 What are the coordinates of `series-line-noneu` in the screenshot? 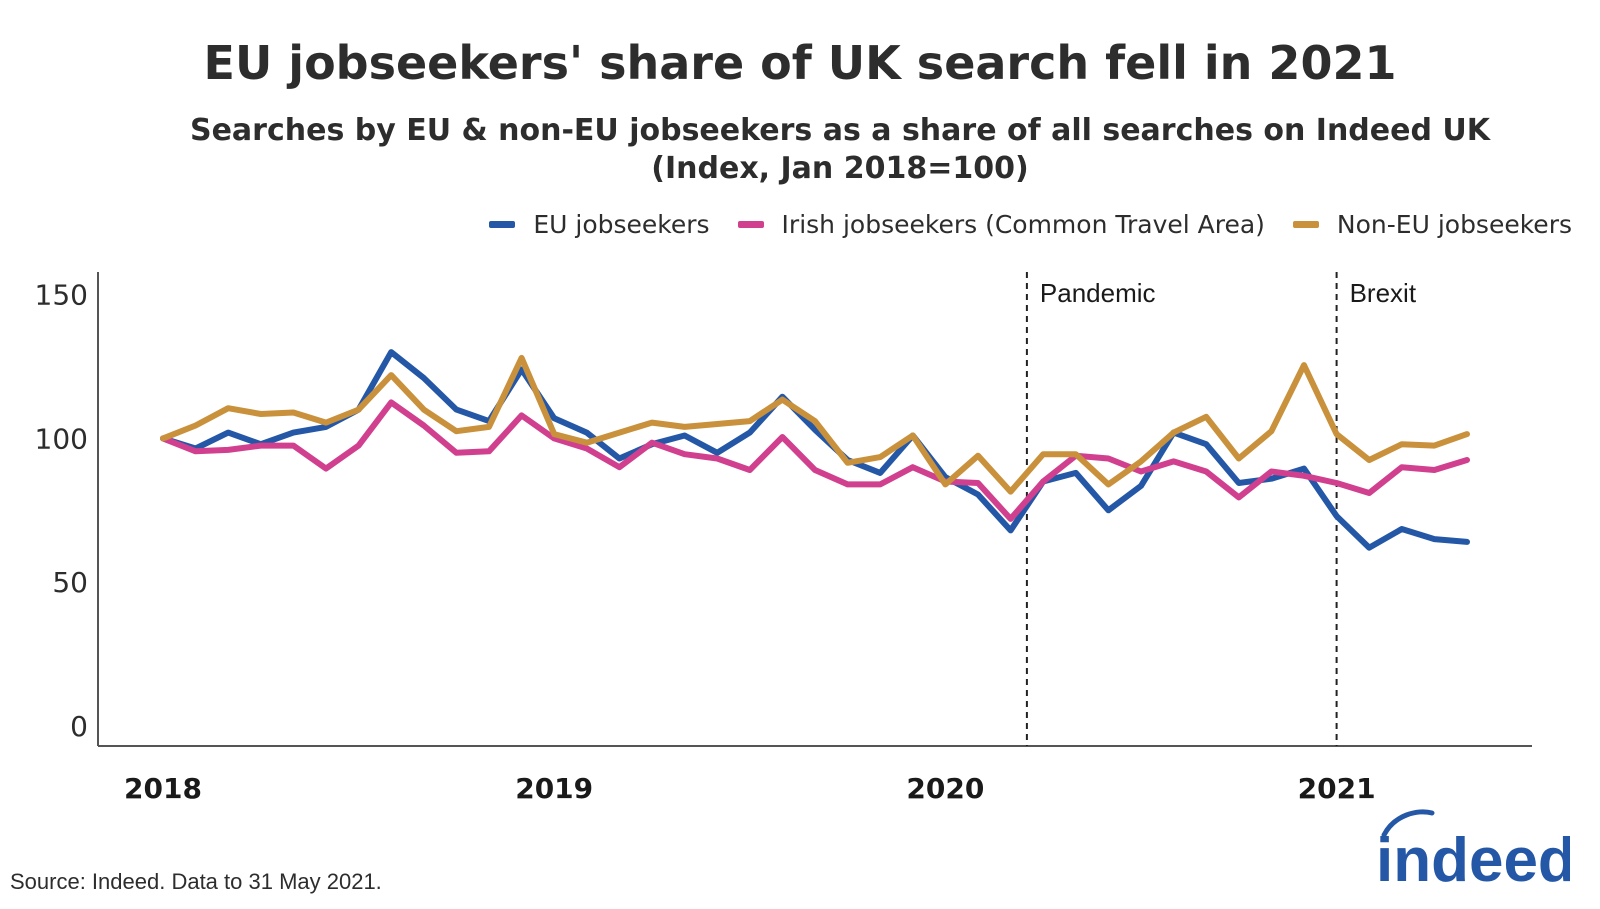 It's located at (815, 424).